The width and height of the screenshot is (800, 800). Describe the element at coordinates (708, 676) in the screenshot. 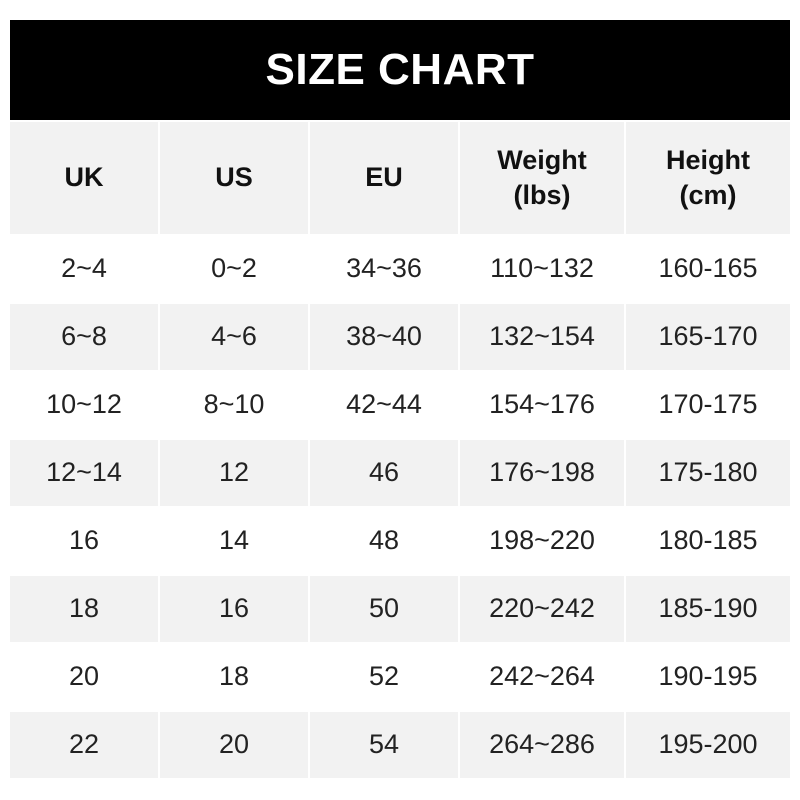

I see `table-cell: 190-195` at that location.